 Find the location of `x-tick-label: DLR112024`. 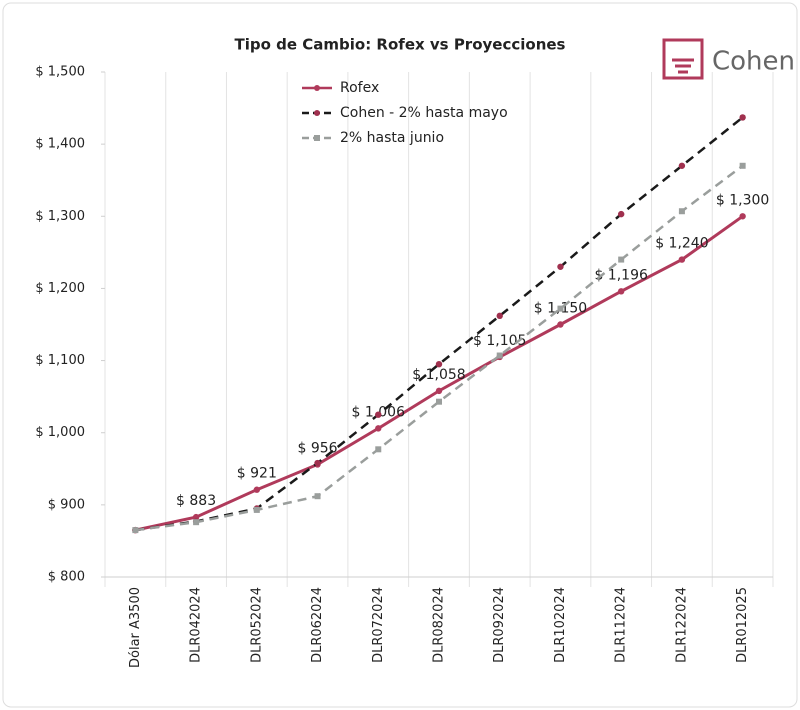

x-tick-label: DLR112024 is located at coordinates (621, 625).